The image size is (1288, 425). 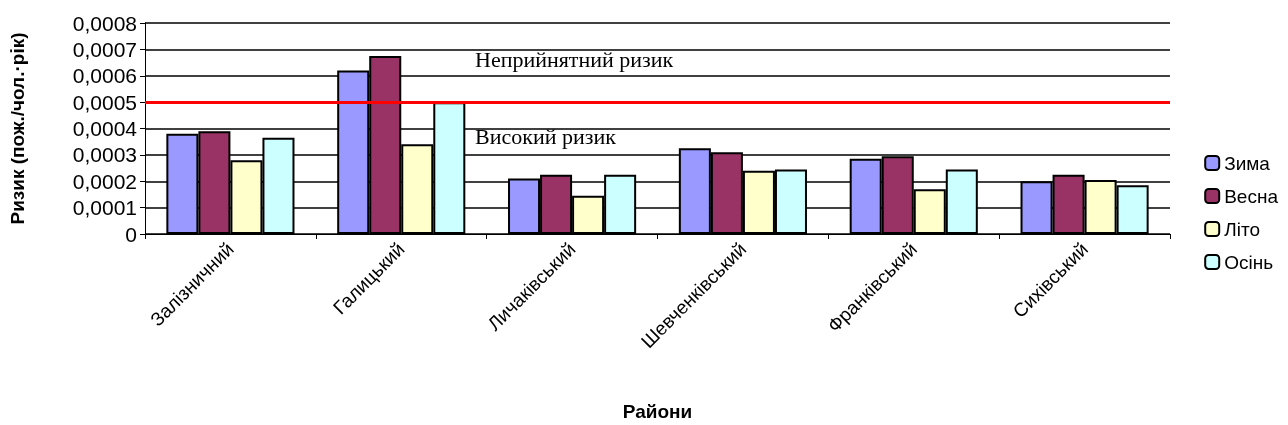 What do you see at coordinates (657, 411) in the screenshot?
I see `x-axis-title: Райони` at bounding box center [657, 411].